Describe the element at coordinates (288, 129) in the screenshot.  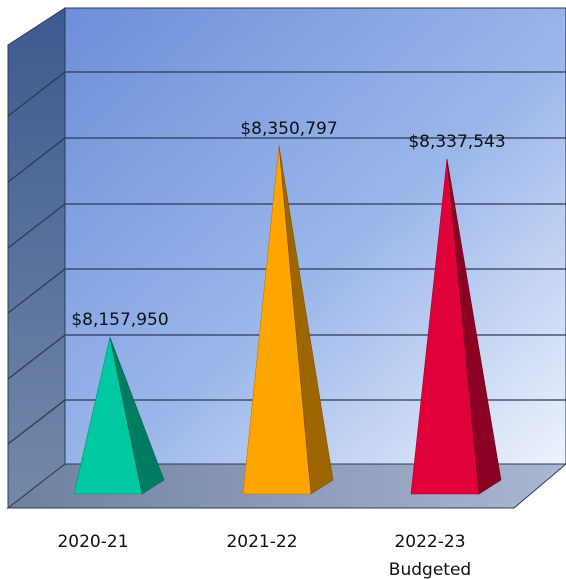
I see `data-label: $8,350,797` at that location.